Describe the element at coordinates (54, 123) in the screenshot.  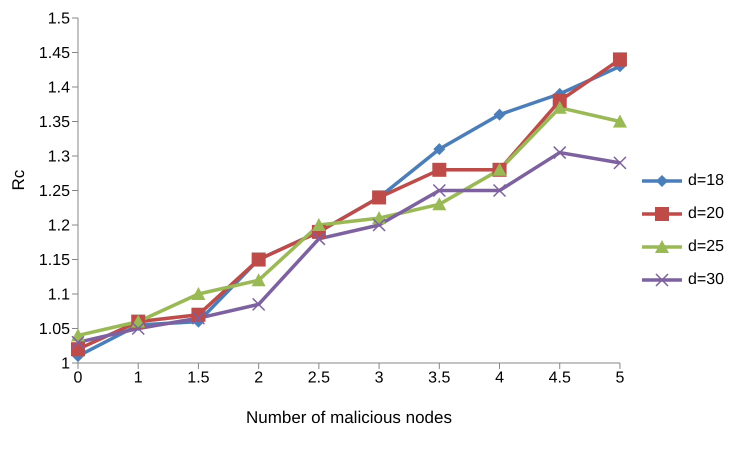
I see `y-tick-label: 1.35` at that location.